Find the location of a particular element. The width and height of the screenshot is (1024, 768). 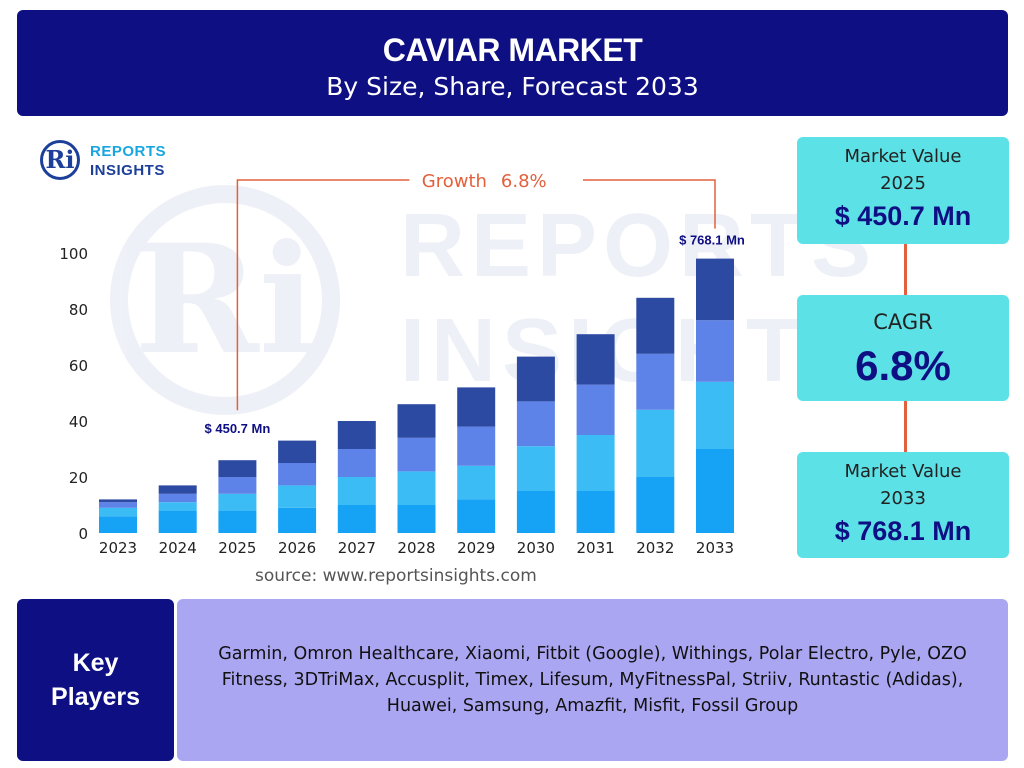

market-value-2033-label: Market Value is located at coordinates (903, 471).